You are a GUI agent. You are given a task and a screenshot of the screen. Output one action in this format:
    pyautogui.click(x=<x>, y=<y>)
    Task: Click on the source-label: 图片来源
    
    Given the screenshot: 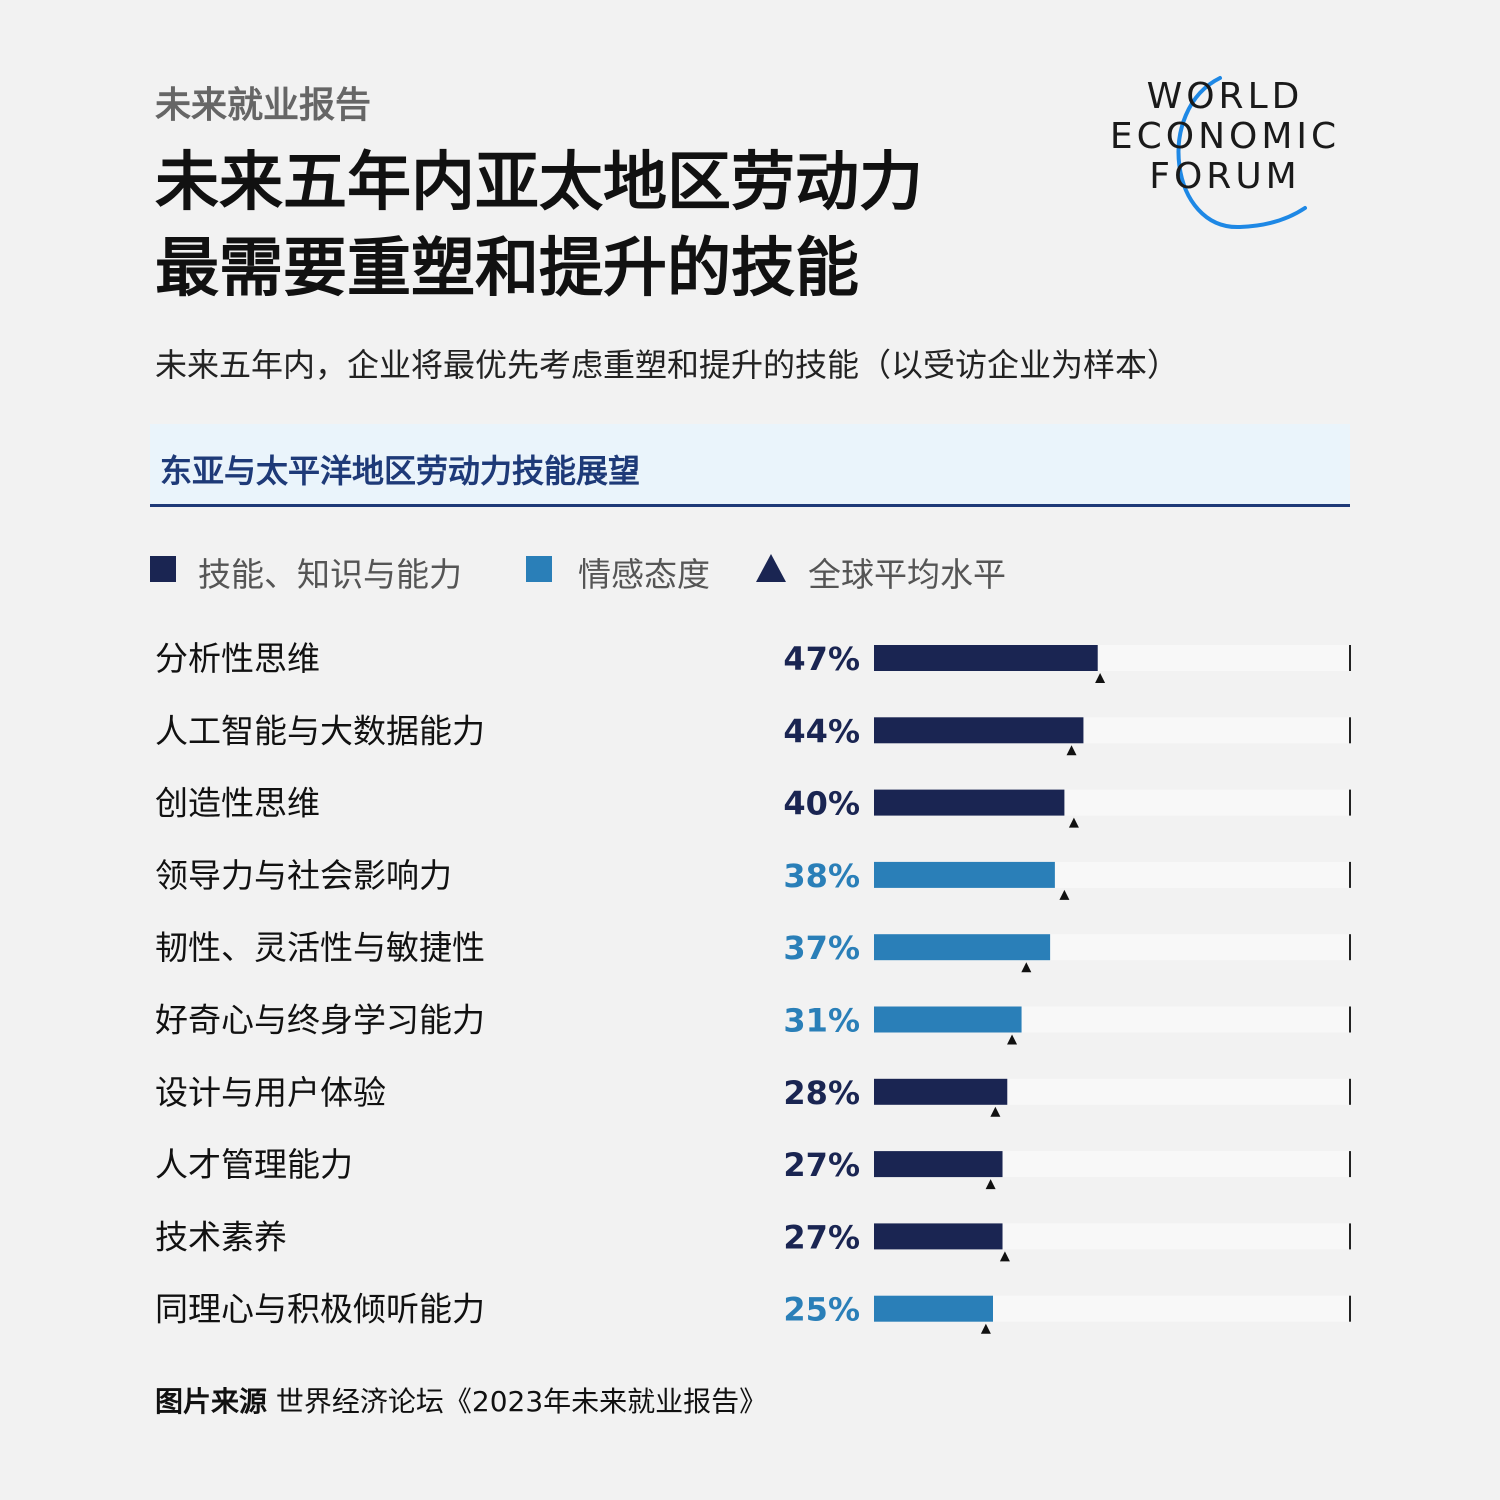 What is the action you would take?
    pyautogui.click(x=211, y=1401)
    